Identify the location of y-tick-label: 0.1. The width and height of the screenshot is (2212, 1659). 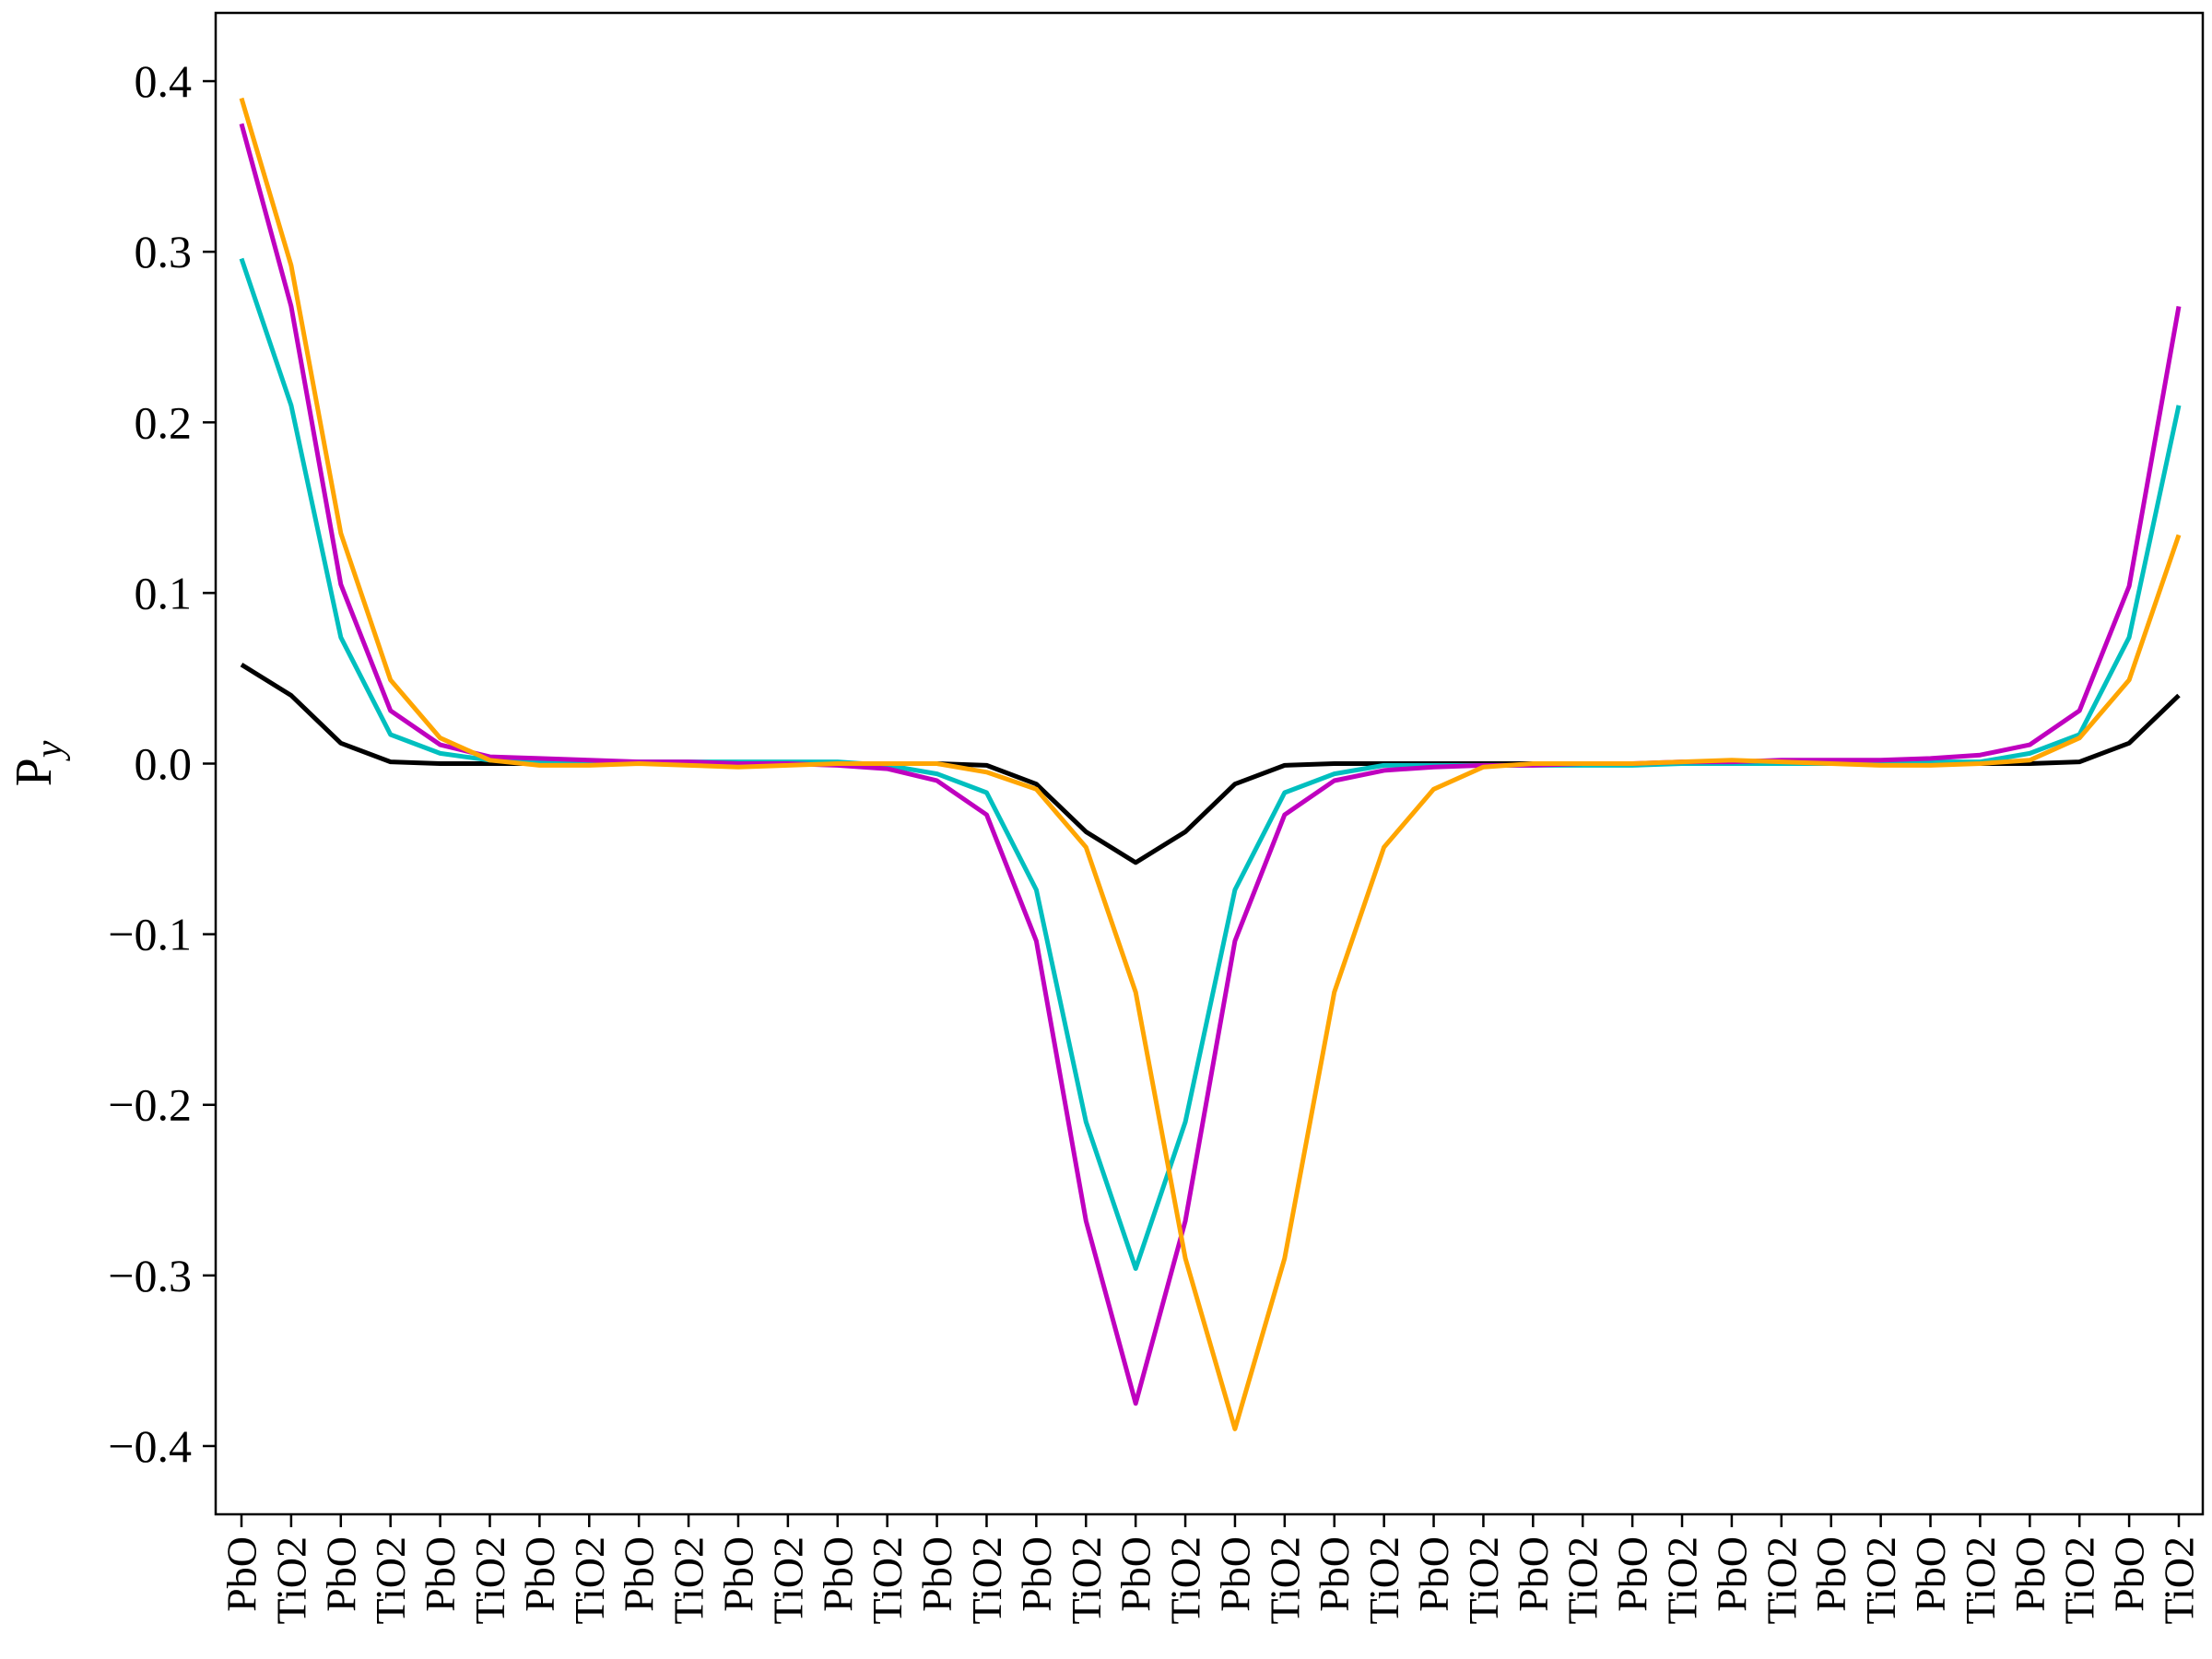
(164, 592).